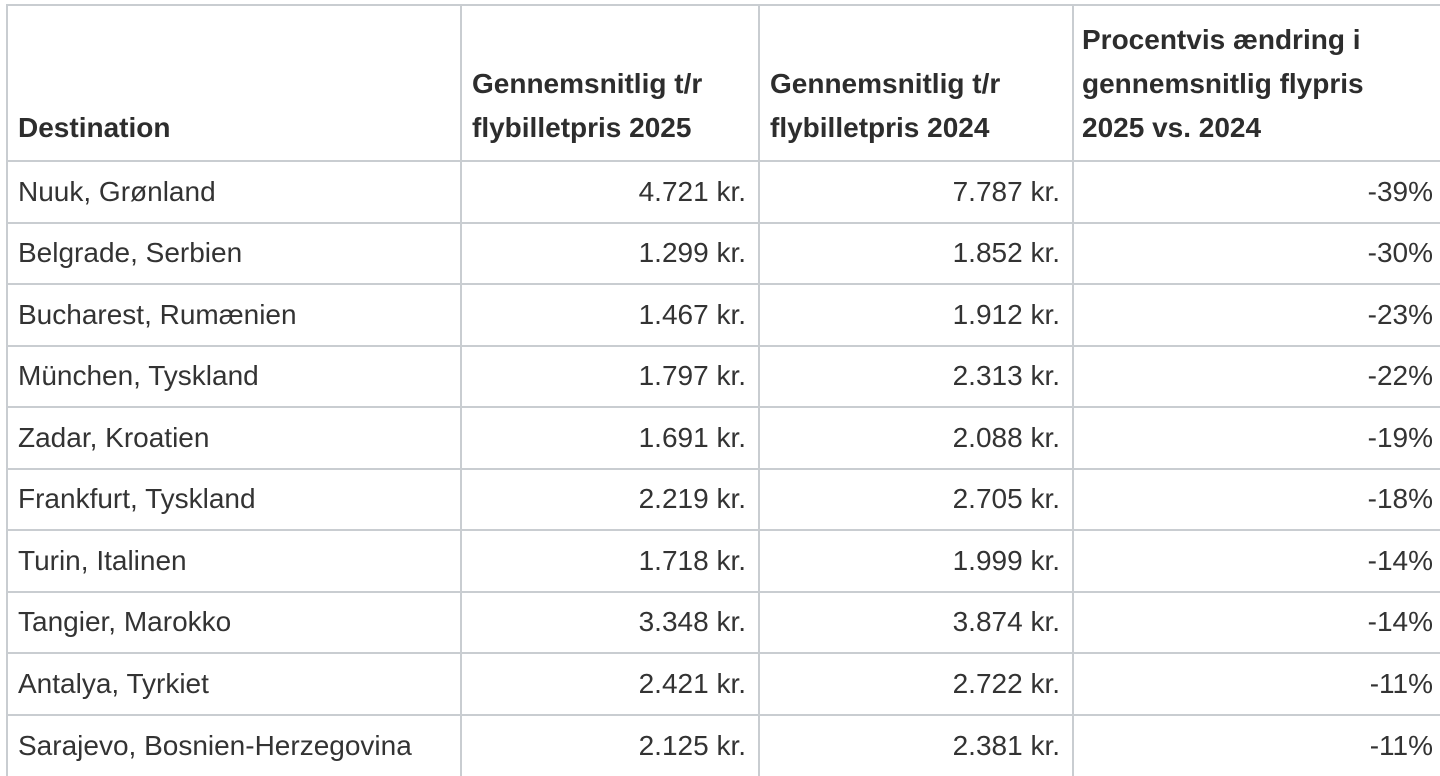  What do you see at coordinates (1256, 438) in the screenshot?
I see `cell-pct-change: -19%` at bounding box center [1256, 438].